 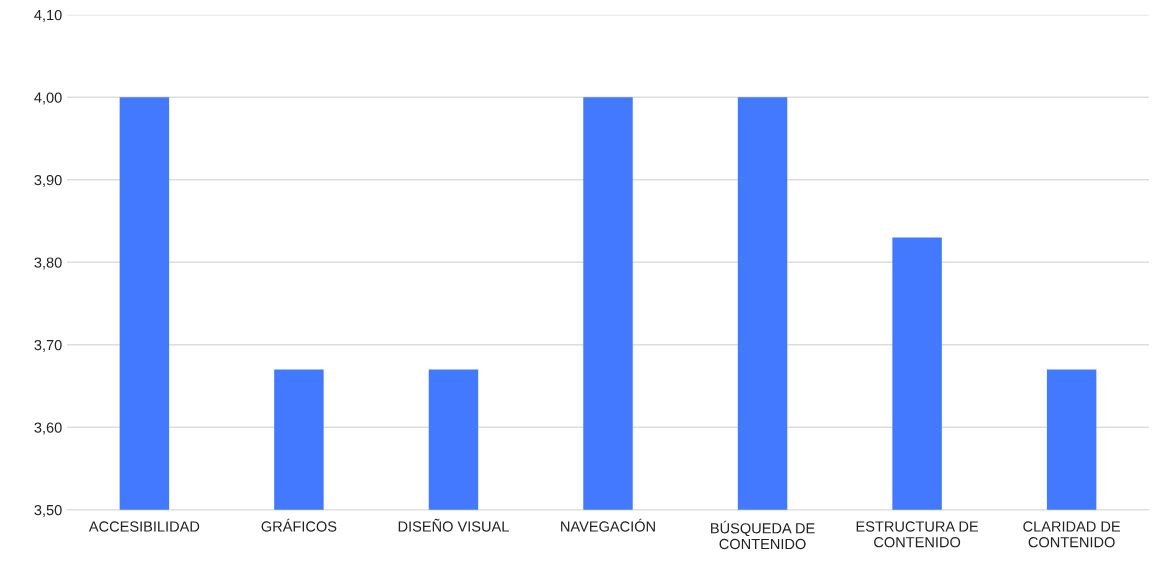 I want to click on x-tick-label: ESTRUCTURA DE CONTENIDO, so click(x=917, y=534).